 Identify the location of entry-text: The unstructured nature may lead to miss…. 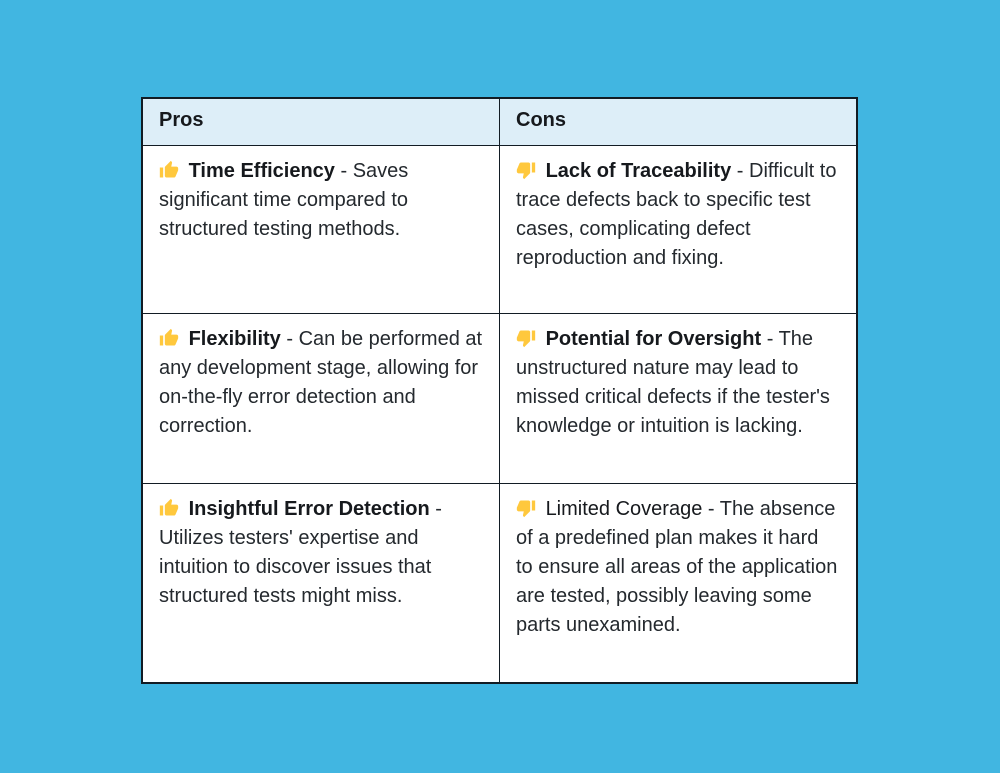
(673, 382).